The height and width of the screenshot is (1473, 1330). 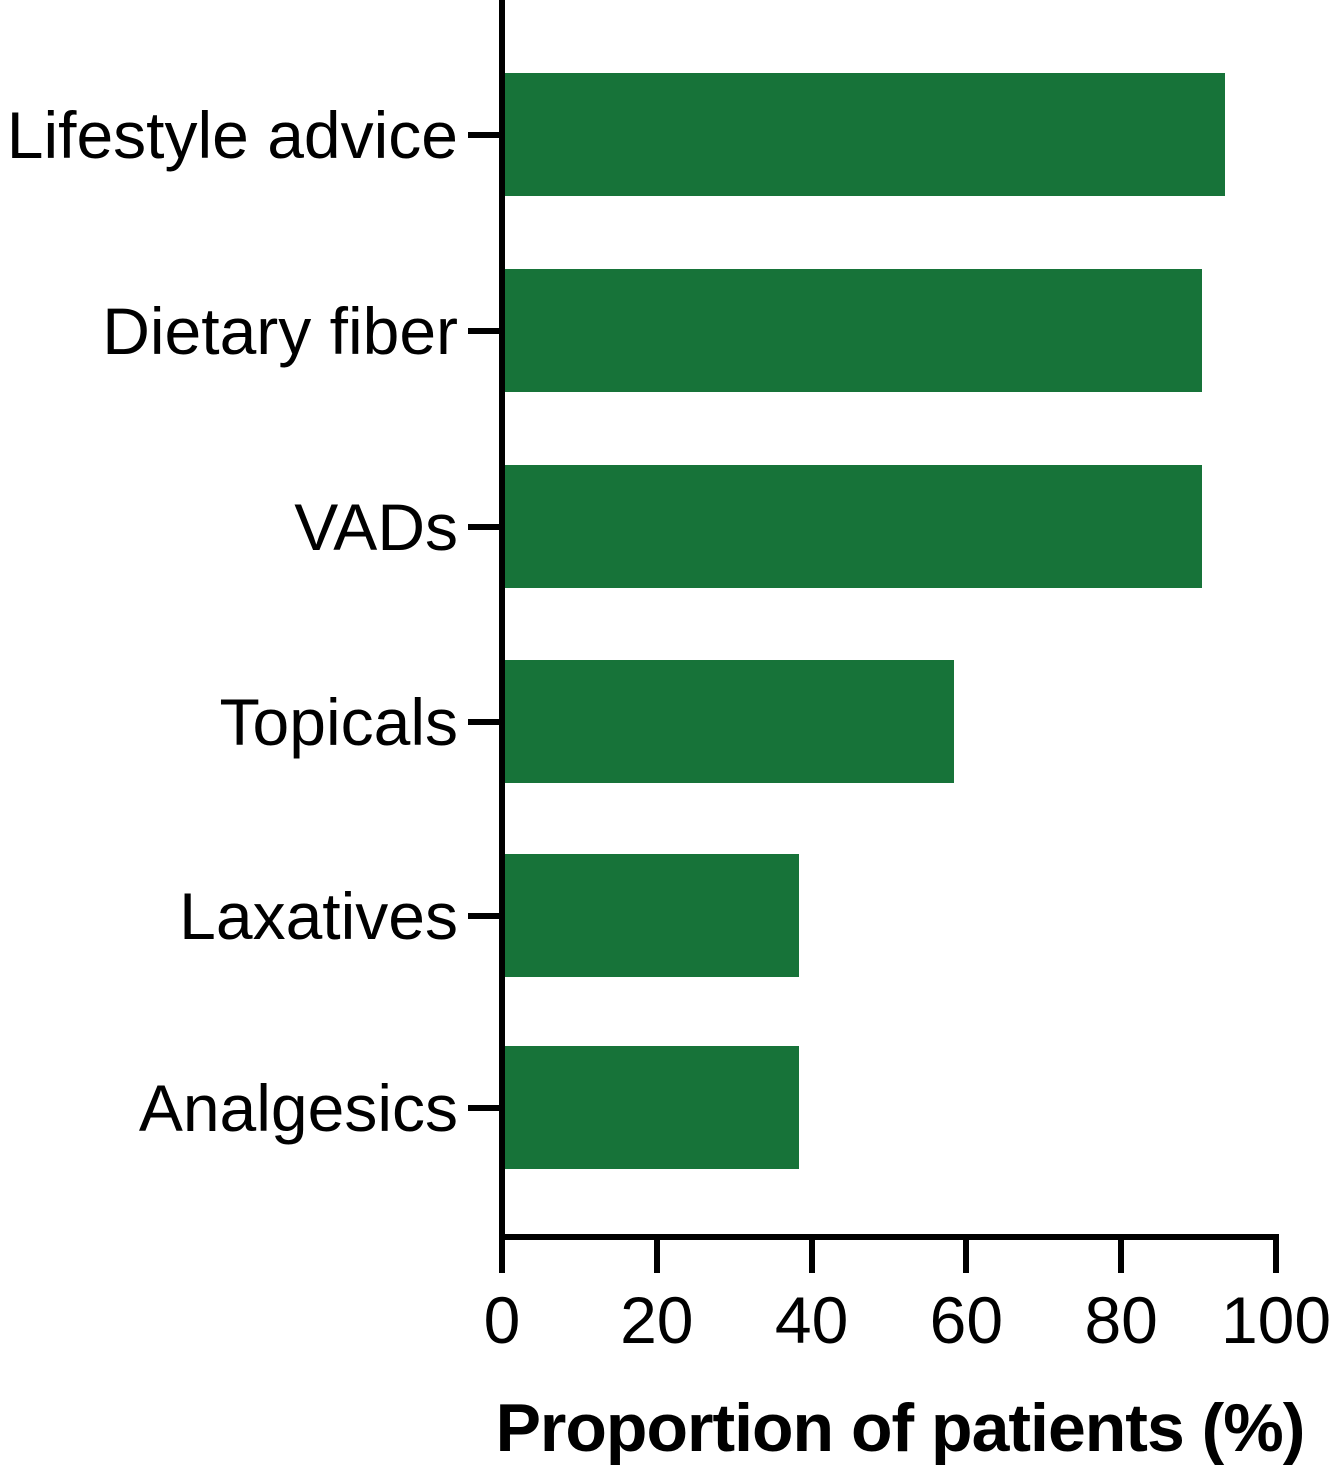 What do you see at coordinates (811, 1320) in the screenshot?
I see `x-tick-label-40: 40` at bounding box center [811, 1320].